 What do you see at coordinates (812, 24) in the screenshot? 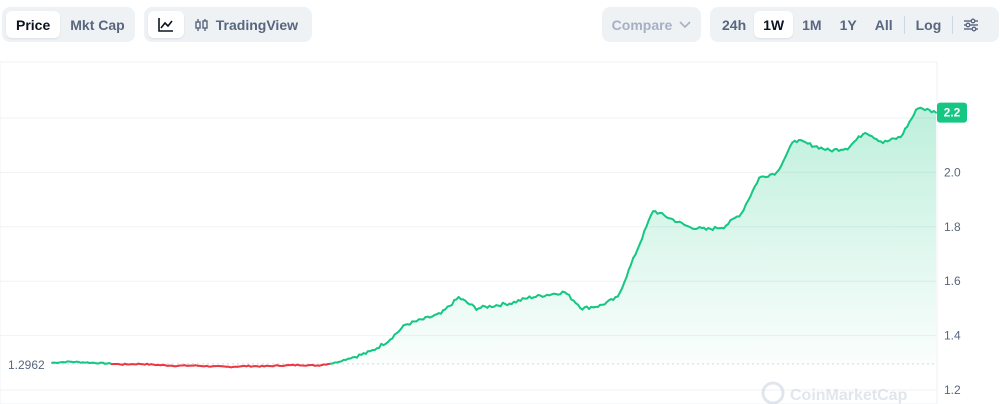
I see `range-1m: 1M` at bounding box center [812, 24].